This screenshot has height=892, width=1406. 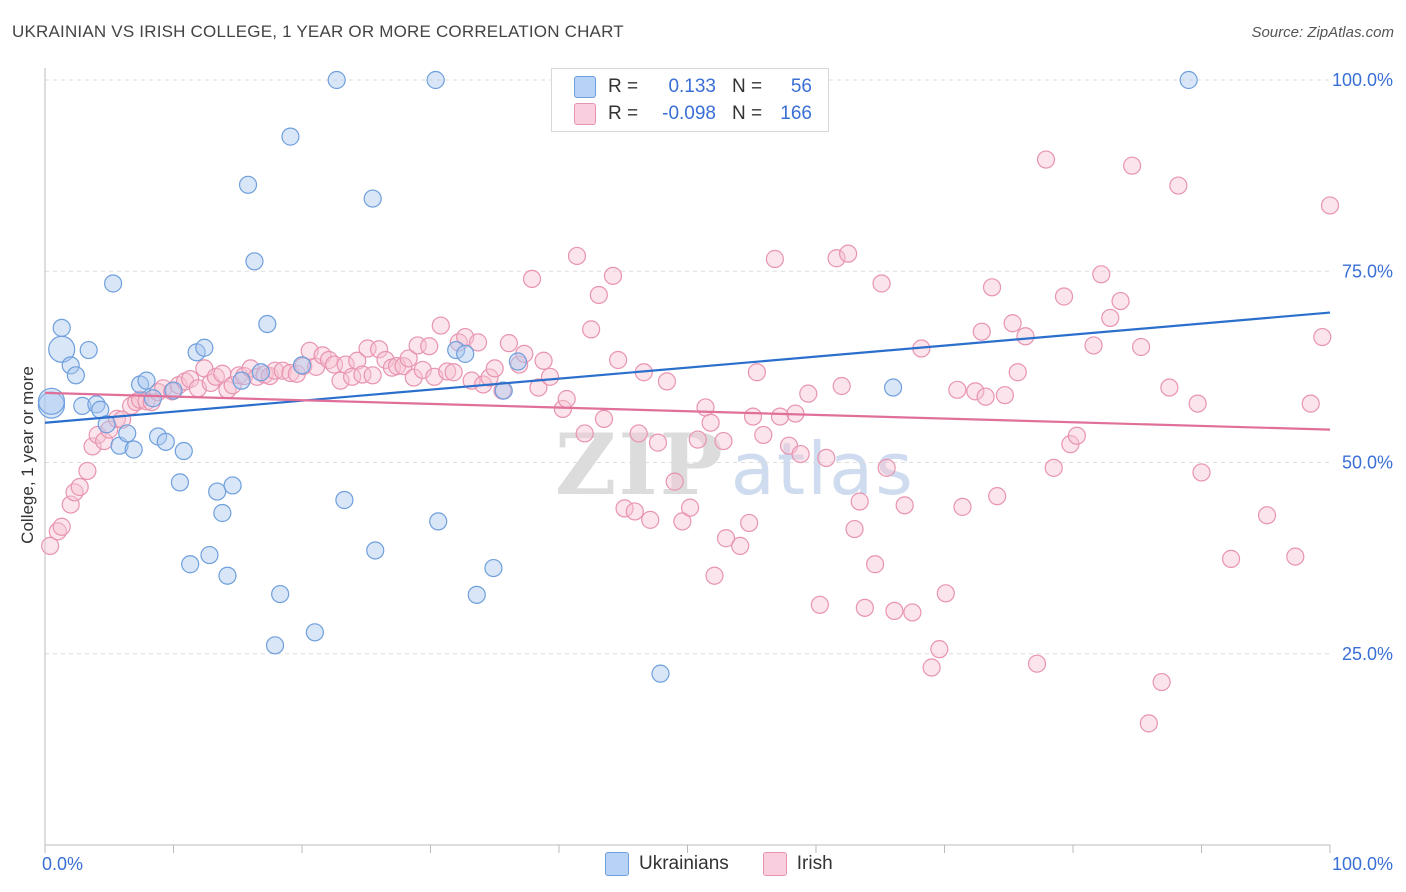 I want to click on y-tick-label: 100.0%, so click(x=1362, y=80).